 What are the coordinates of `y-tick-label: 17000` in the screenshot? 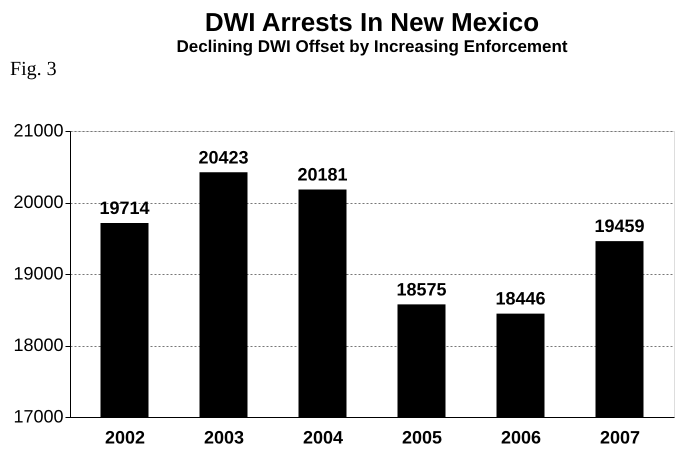 It's located at (38, 416).